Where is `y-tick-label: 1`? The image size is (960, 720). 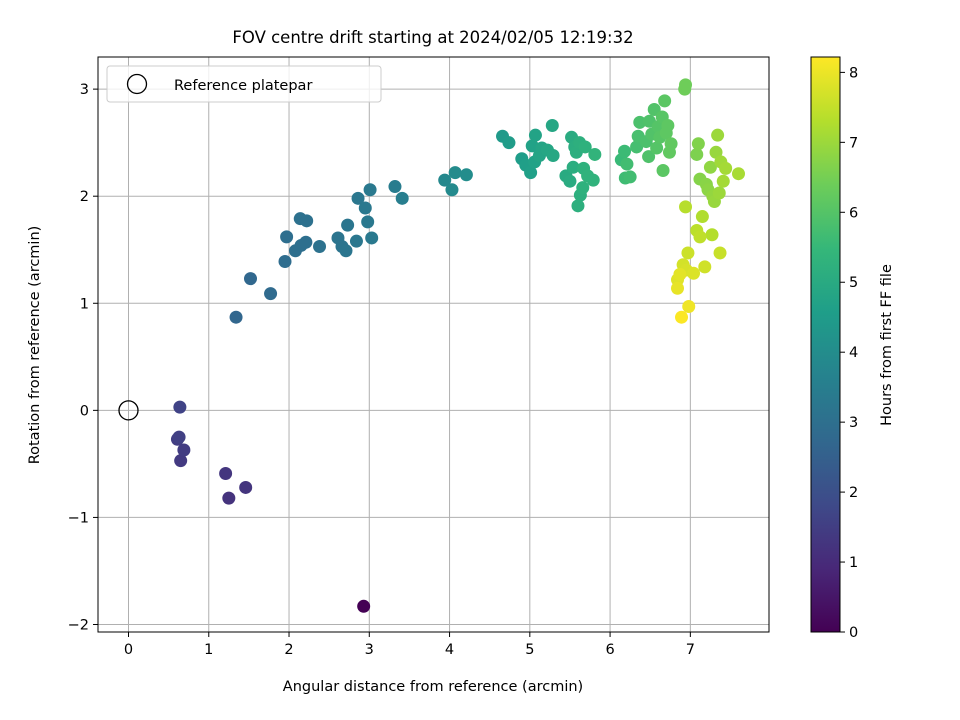
y-tick-label: 1 is located at coordinates (84, 304).